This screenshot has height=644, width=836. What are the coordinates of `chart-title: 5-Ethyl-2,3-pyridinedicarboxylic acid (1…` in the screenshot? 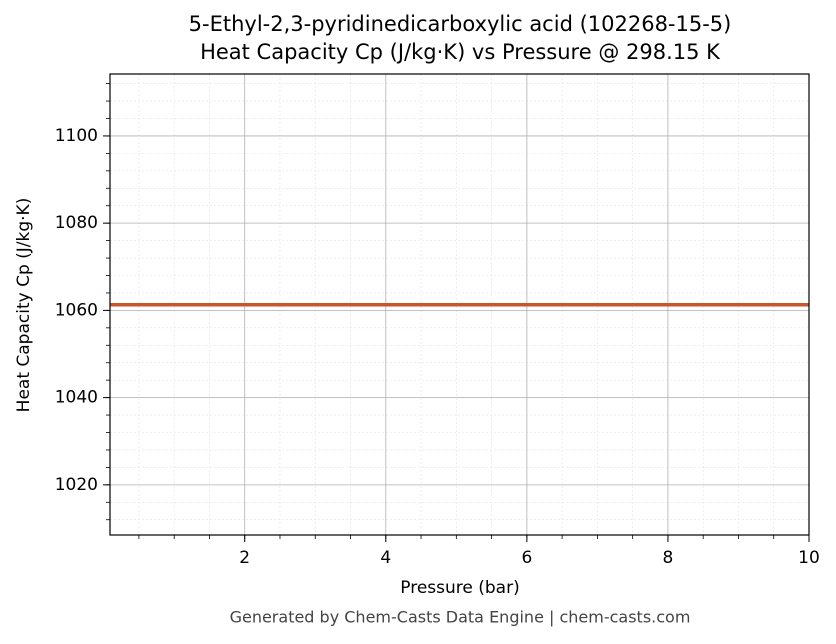 It's located at (460, 24).